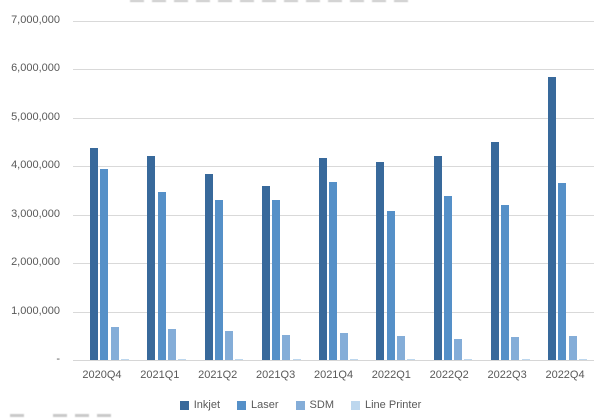  I want to click on bar-line-printer-2021Q1, so click(182, 359).